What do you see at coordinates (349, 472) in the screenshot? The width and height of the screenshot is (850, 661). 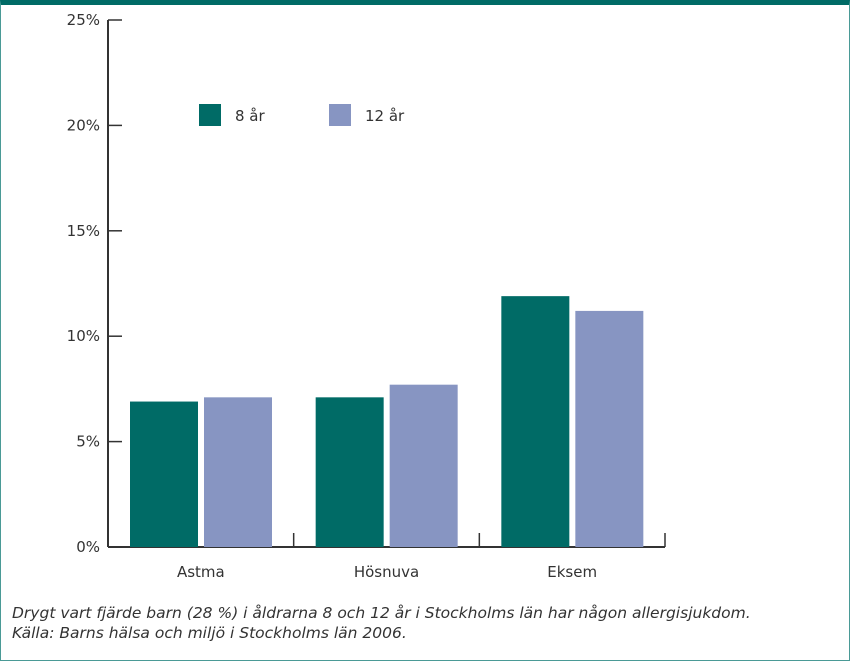 I see `bar-hösnuva-series-1` at bounding box center [349, 472].